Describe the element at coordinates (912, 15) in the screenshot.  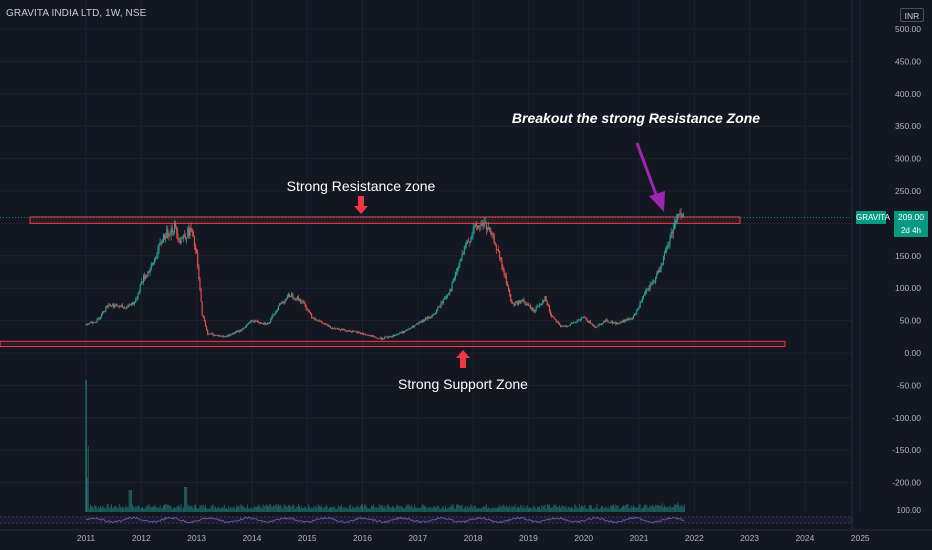
I see `currency-label: INR` at that location.